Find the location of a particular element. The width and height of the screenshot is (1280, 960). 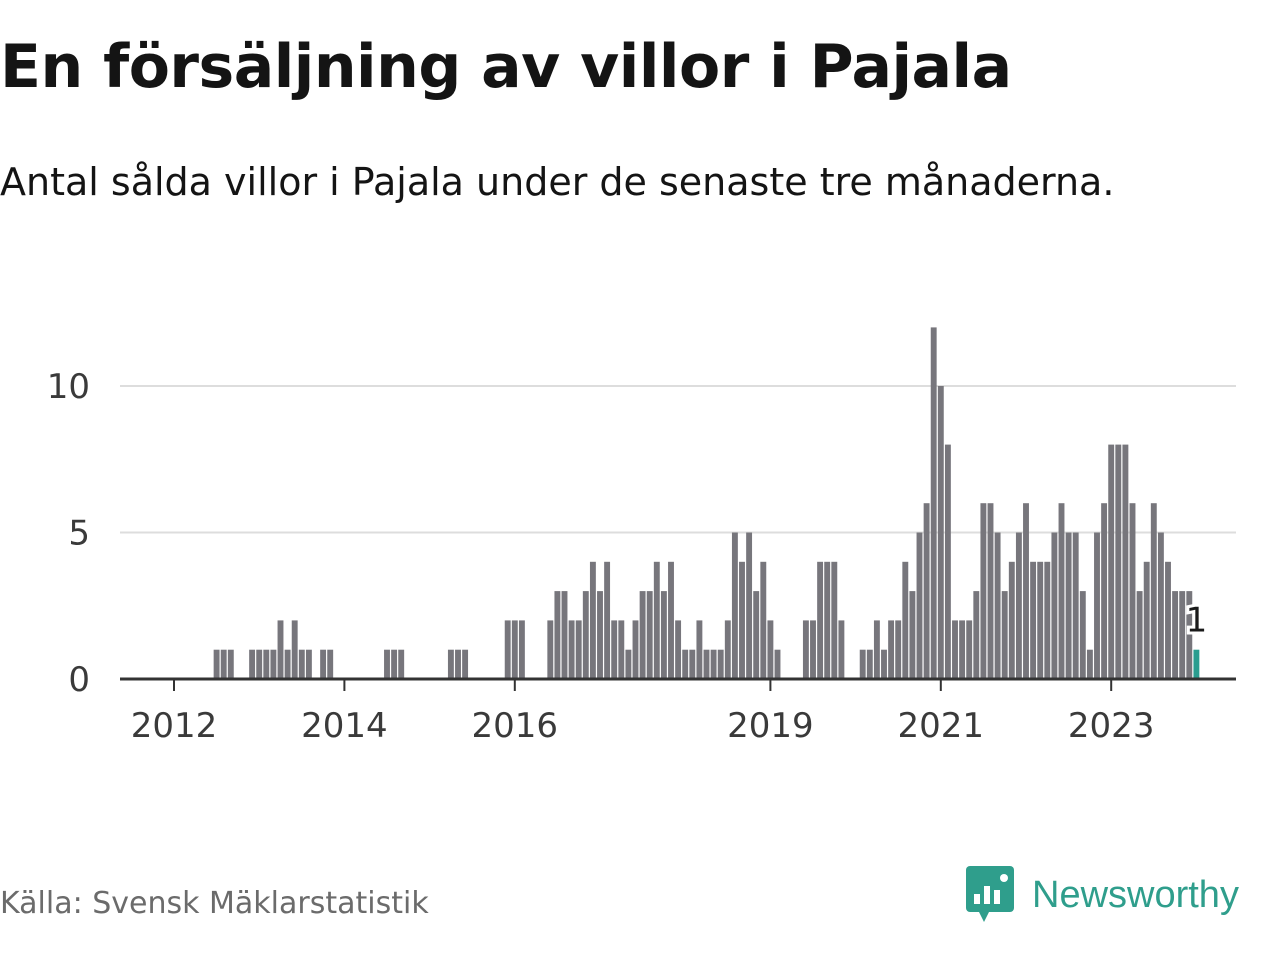

bar-highlight is located at coordinates (1196, 664).